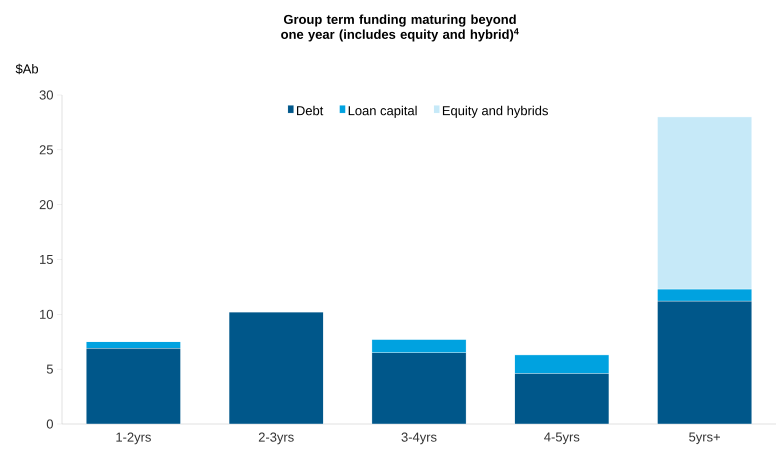  Describe the element at coordinates (49, 424) in the screenshot. I see `y-tick-label: 0` at that location.